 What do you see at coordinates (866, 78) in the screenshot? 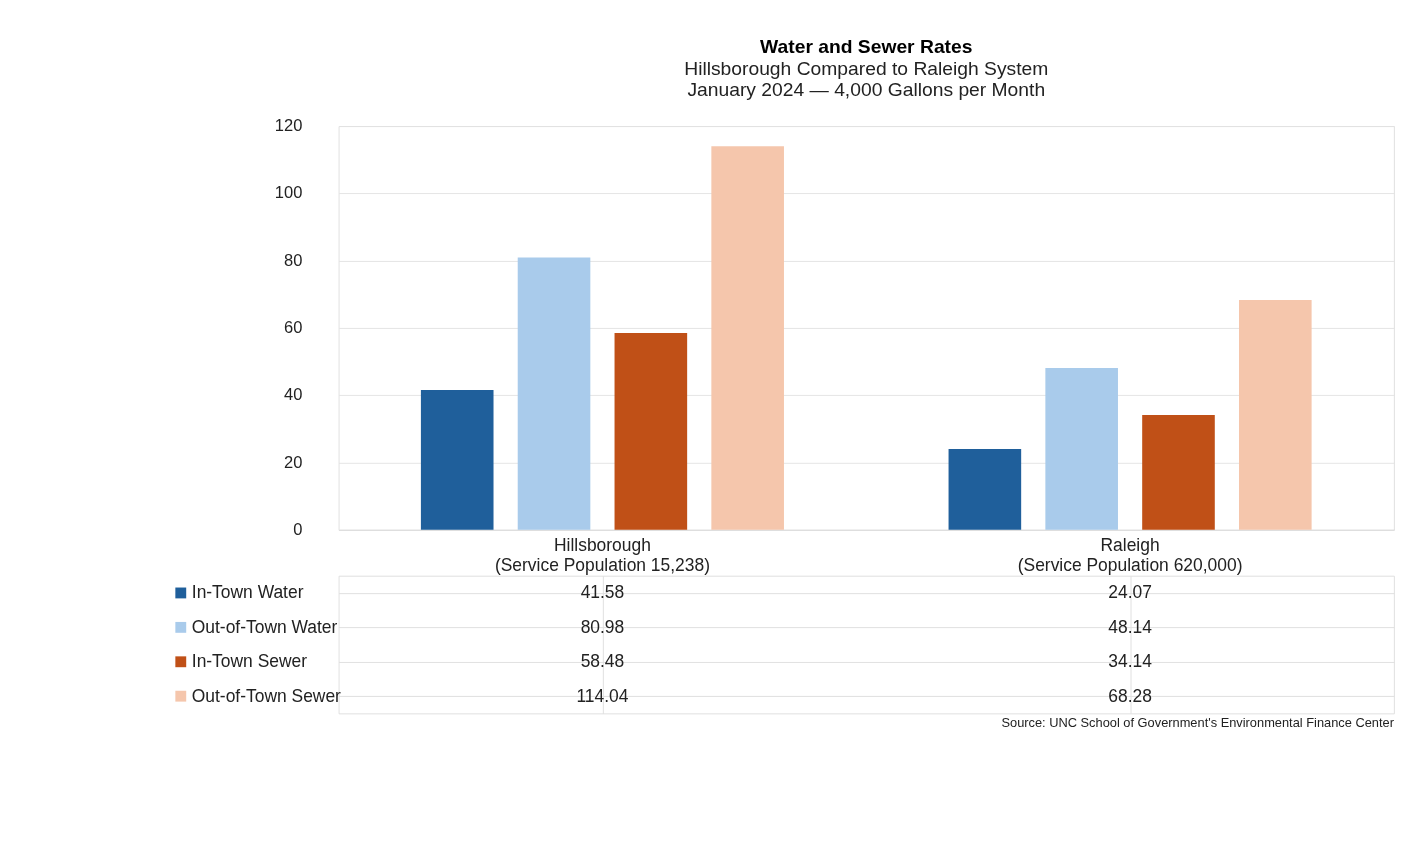
I see `chart-subtitle: Hillsborough Compared to Raleigh System January 2024 — 4,000 Gallons per Month` at bounding box center [866, 78].